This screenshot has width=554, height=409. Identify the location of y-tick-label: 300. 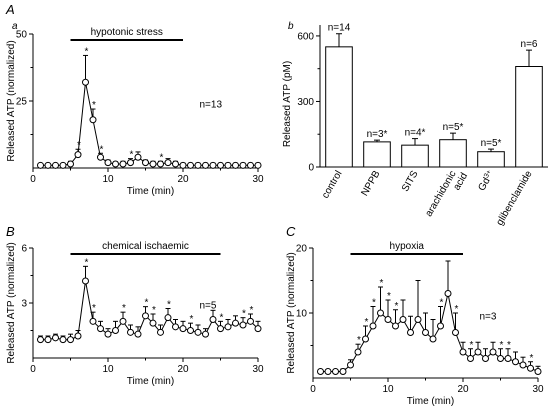
(305, 102).